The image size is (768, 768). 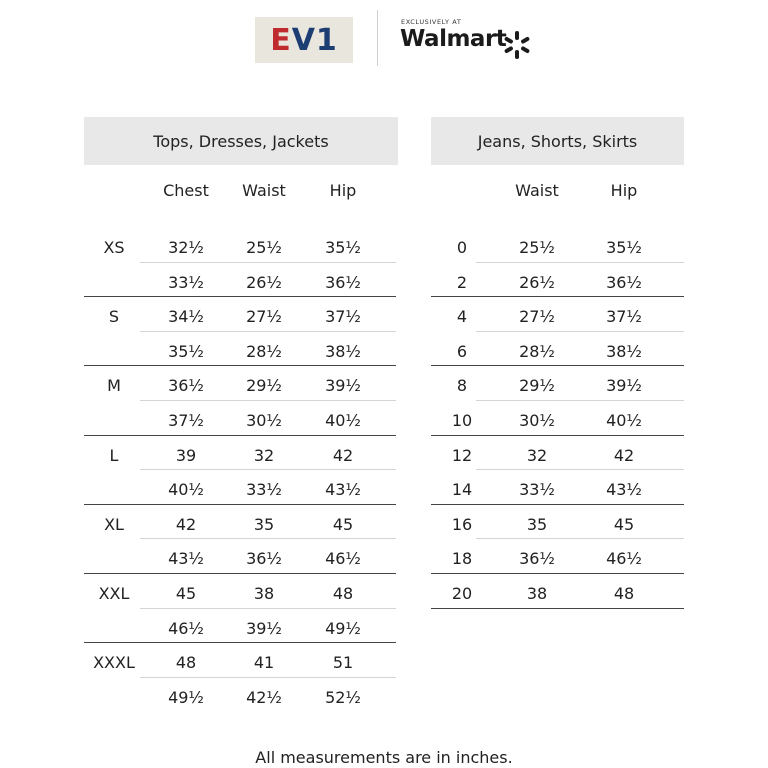 I want to click on tops-cell: 41, so click(x=264, y=663).